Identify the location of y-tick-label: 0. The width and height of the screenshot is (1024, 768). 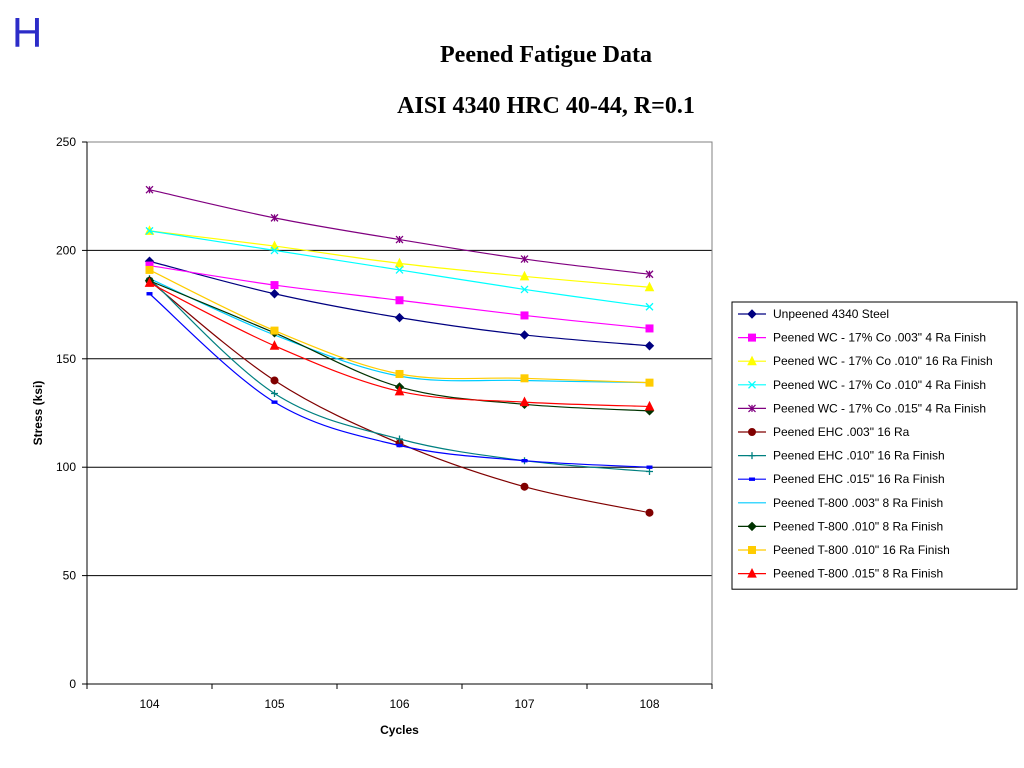
(72, 684).